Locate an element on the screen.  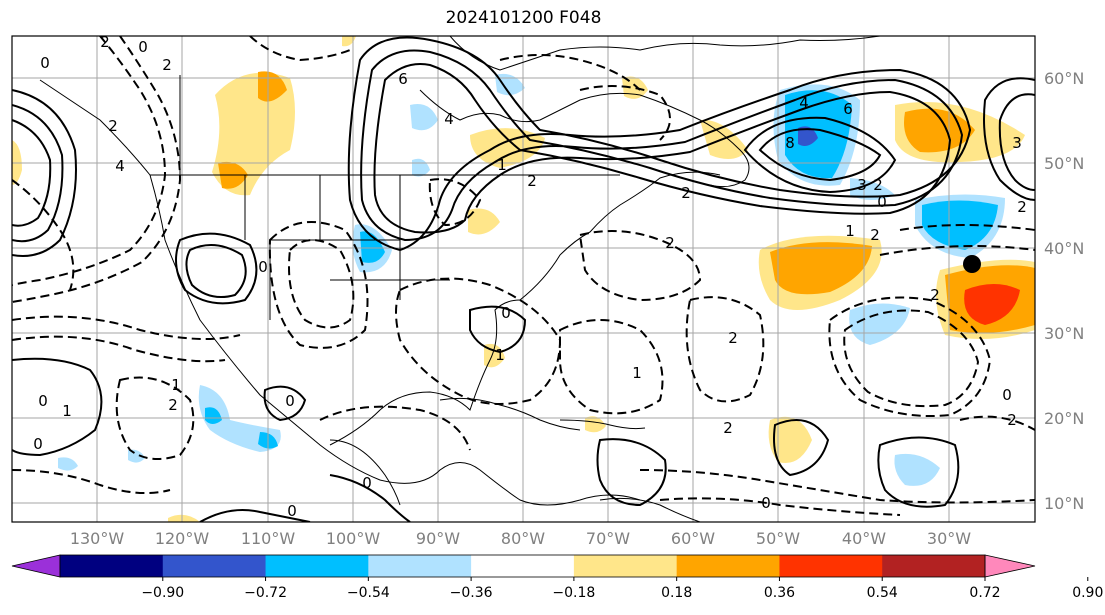
lon-label: 50°W is located at coordinates (778, 538).